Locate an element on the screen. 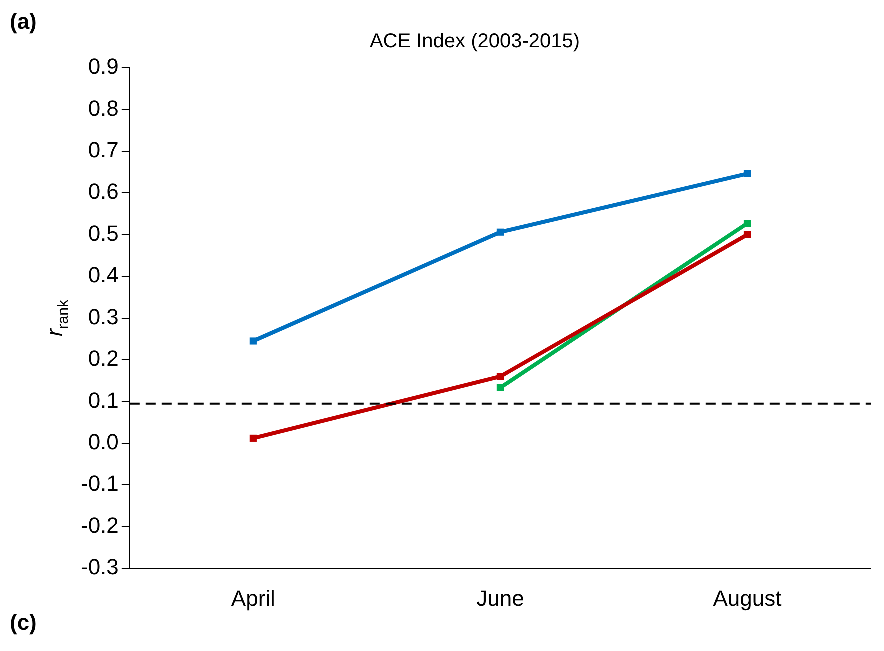 This screenshot has width=884, height=651. y-tick-label: 0.1 is located at coordinates (103, 400).